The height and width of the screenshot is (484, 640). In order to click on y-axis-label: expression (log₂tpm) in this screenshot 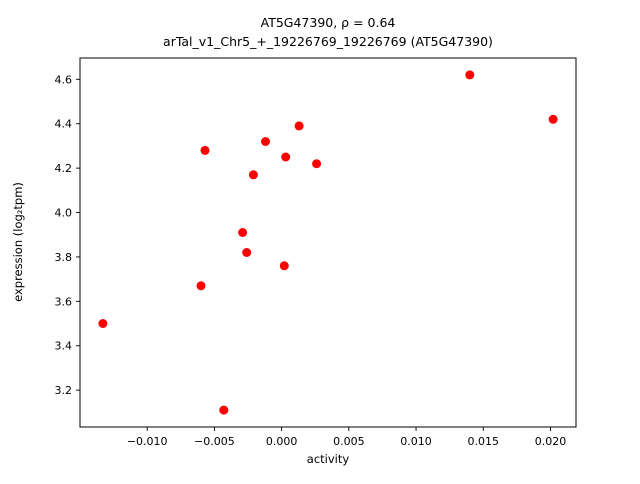, I will do `click(18, 242)`.